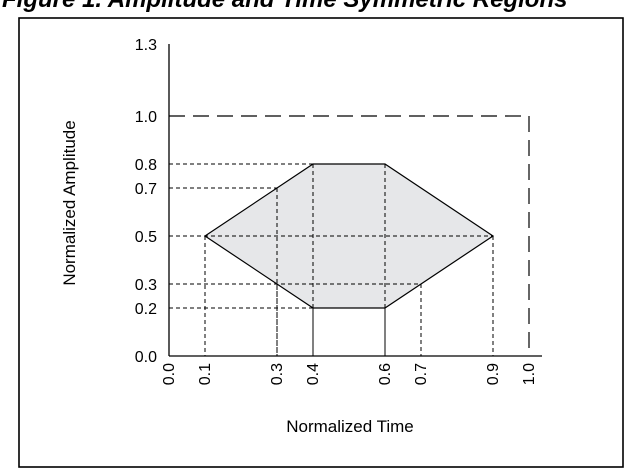 This screenshot has height=476, width=642. I want to click on x-tick-label: 0.1, so click(205, 374).